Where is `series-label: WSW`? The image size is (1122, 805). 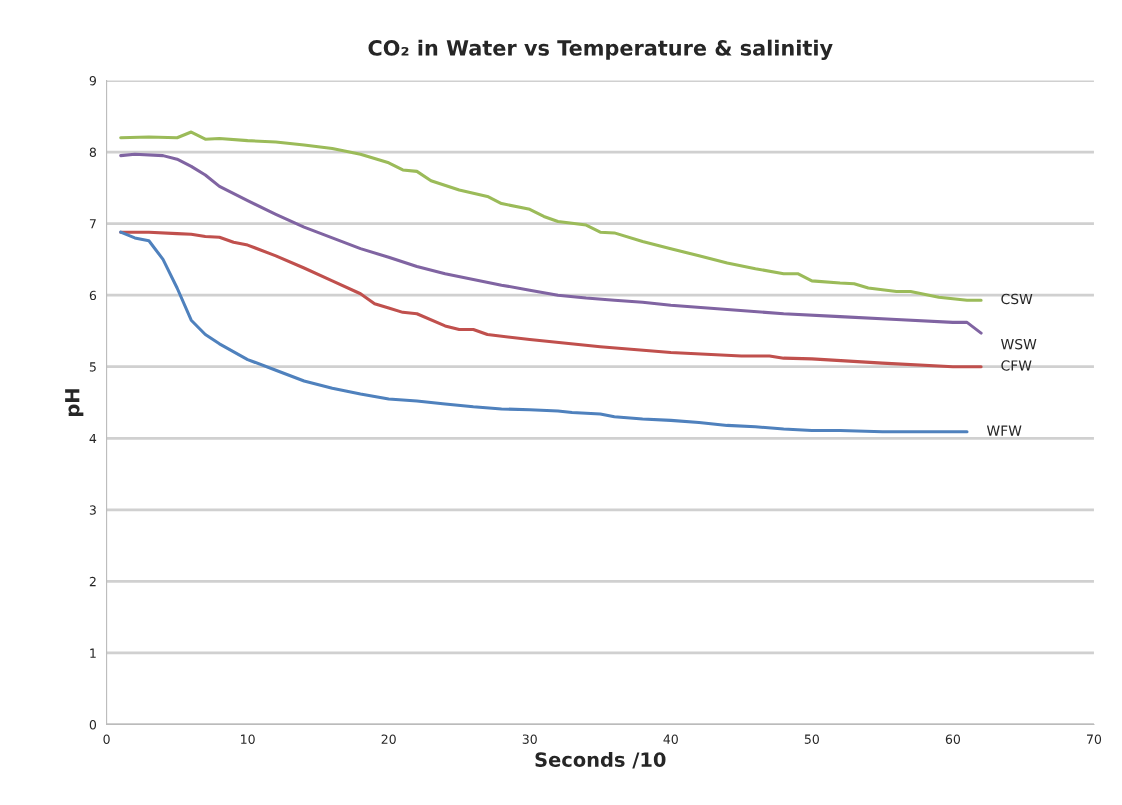
series-label: WSW is located at coordinates (1019, 344).